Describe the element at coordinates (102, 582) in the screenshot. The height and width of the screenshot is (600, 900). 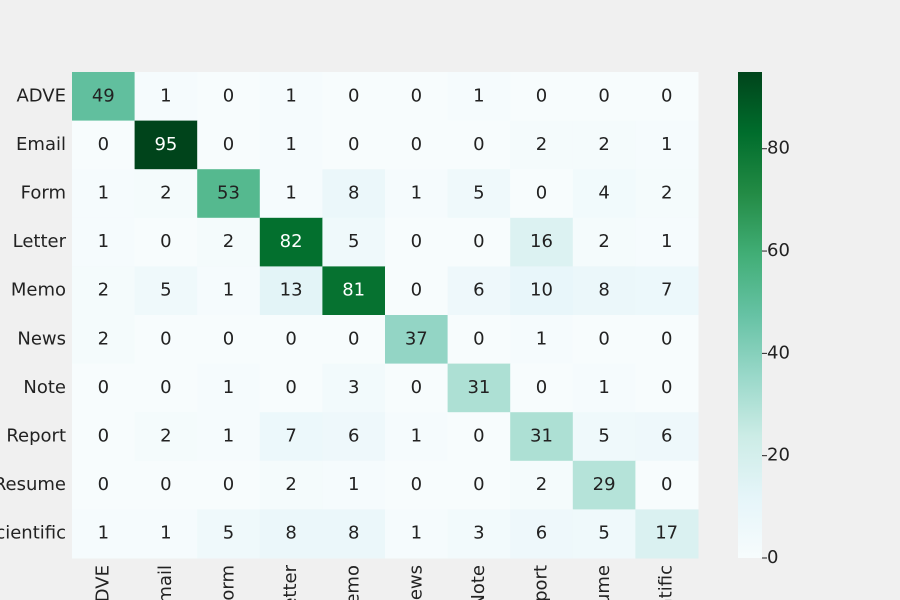
I see `x-tick-label: ADVE` at that location.